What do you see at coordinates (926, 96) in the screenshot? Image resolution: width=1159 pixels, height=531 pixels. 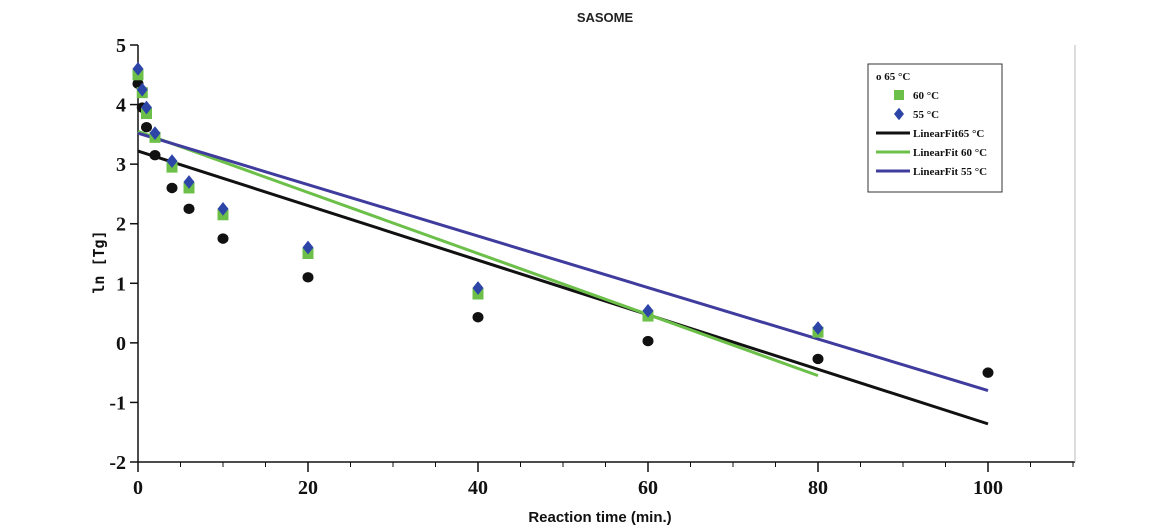 I see `legend-label: 60 °C` at bounding box center [926, 96].